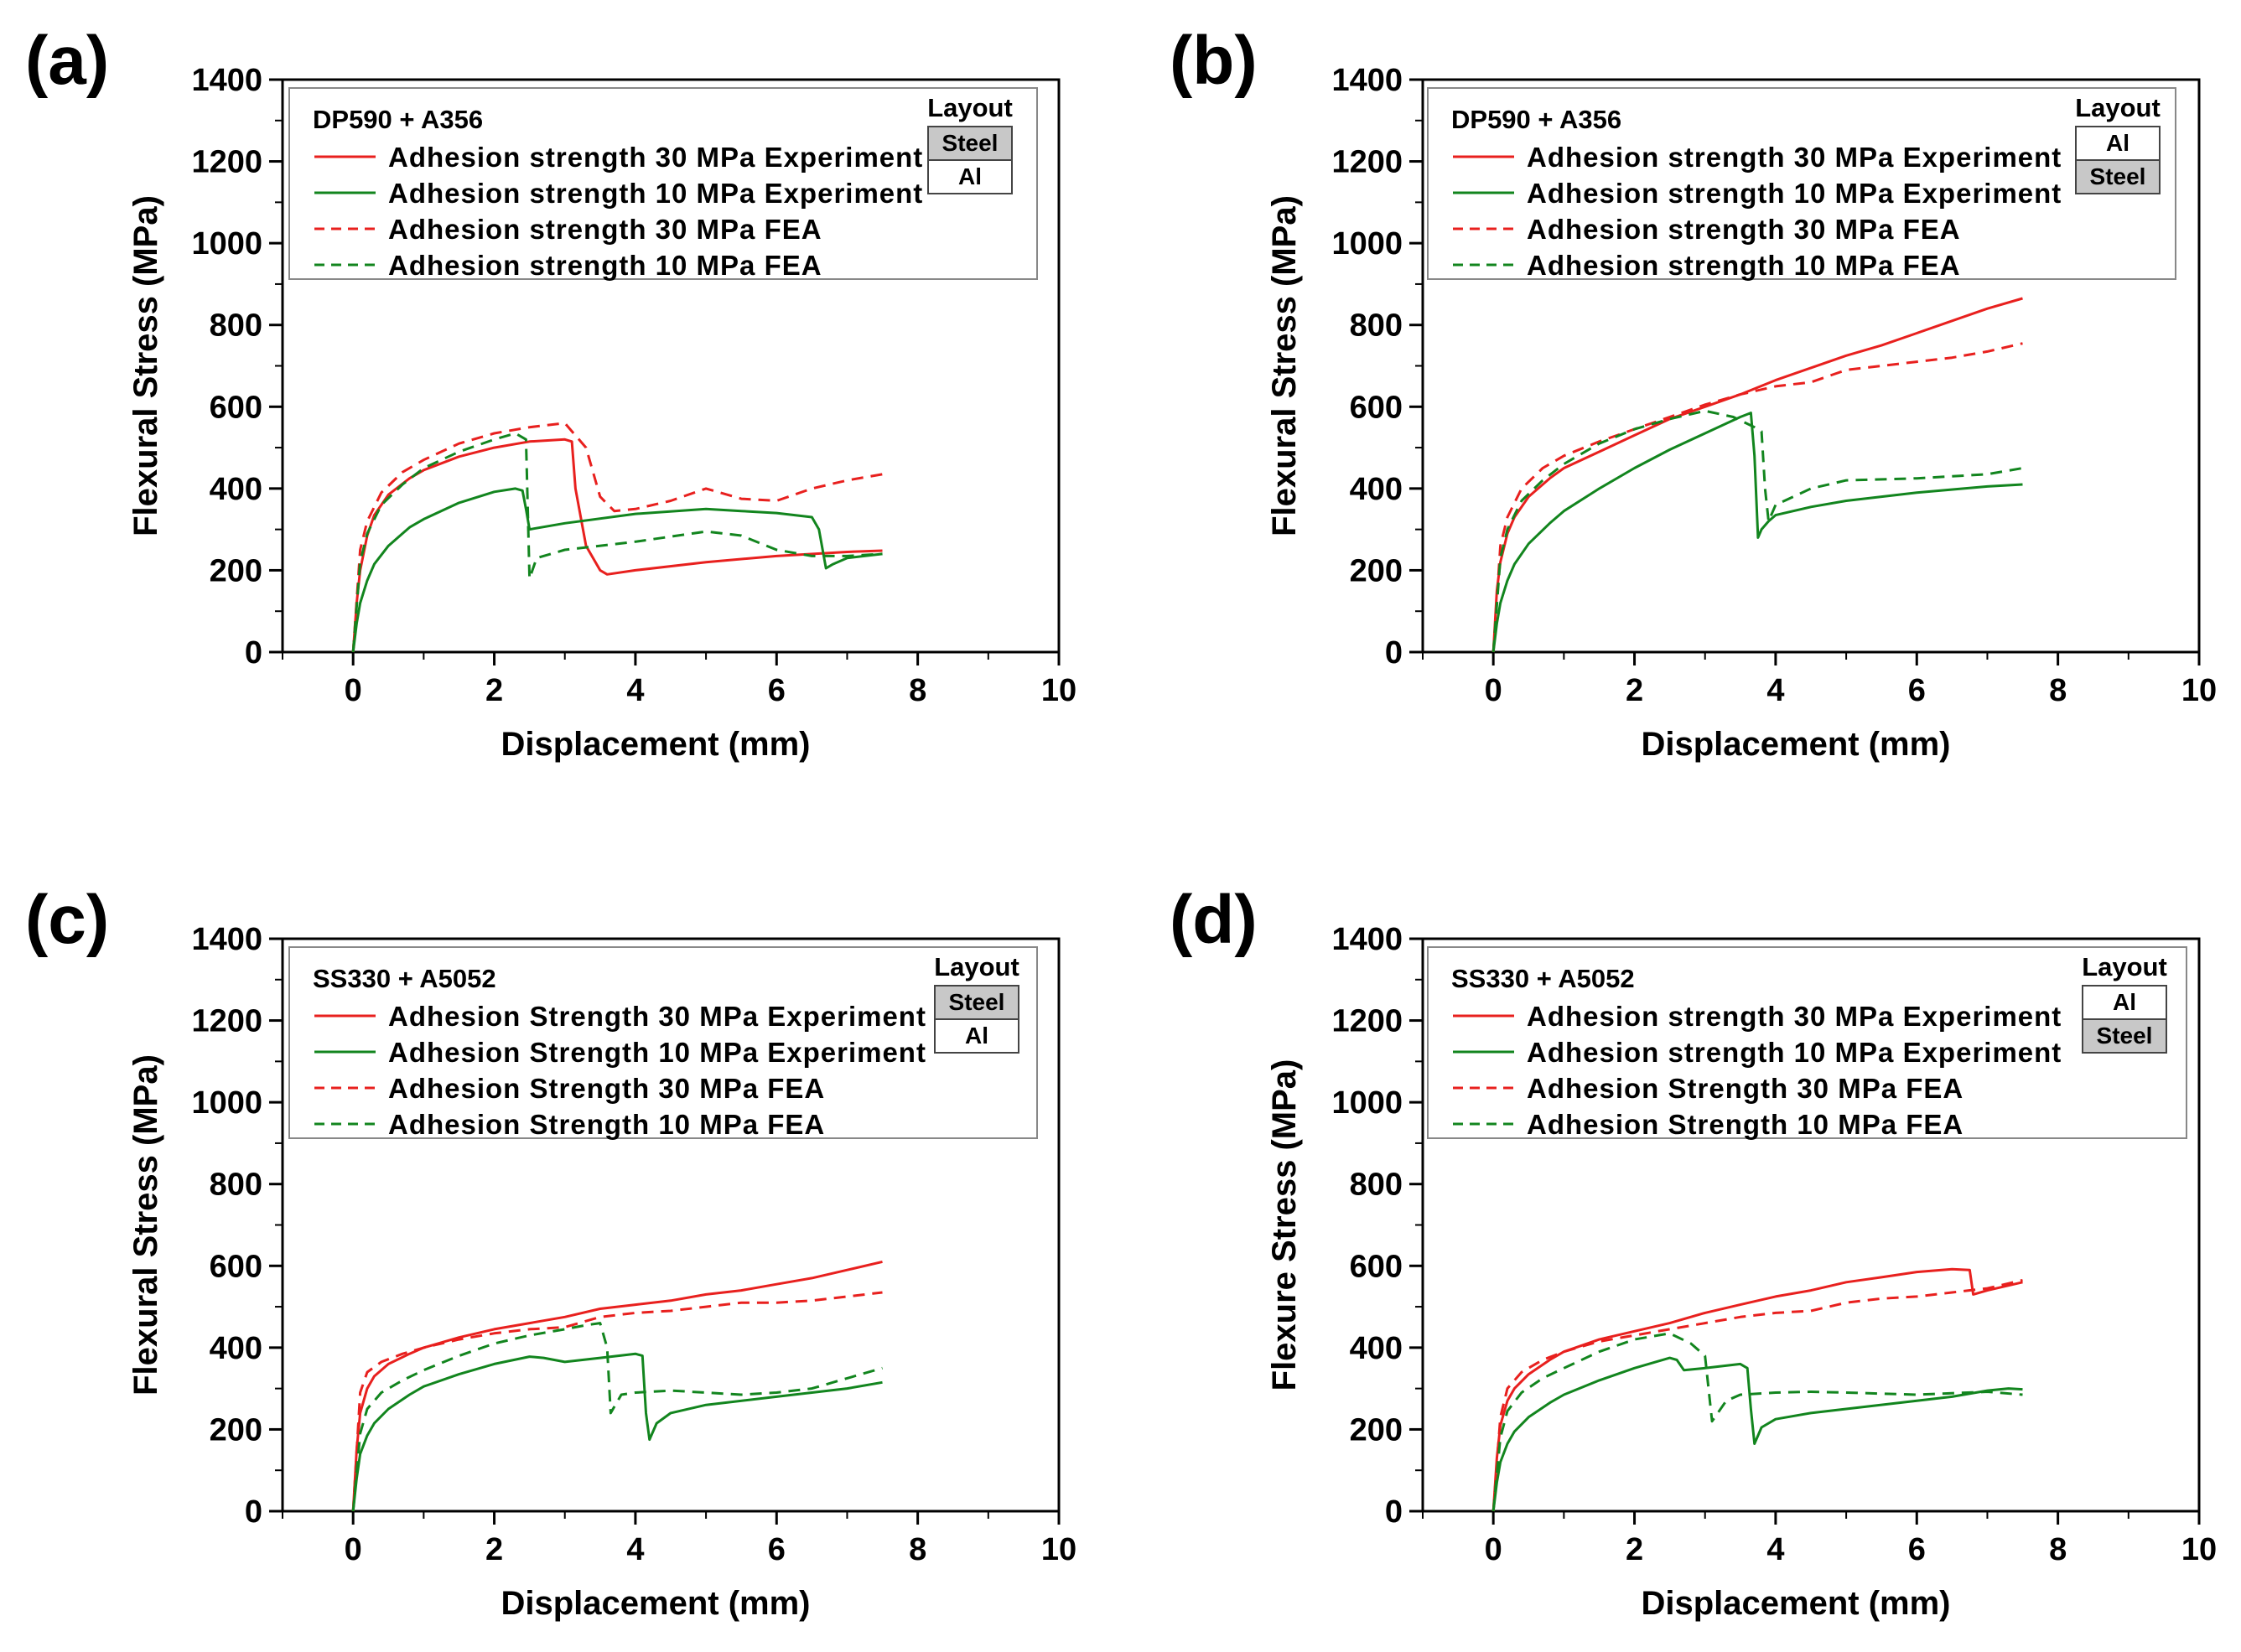  What do you see at coordinates (1214, 920) in the screenshot?
I see `panel-label: (d)` at bounding box center [1214, 920].